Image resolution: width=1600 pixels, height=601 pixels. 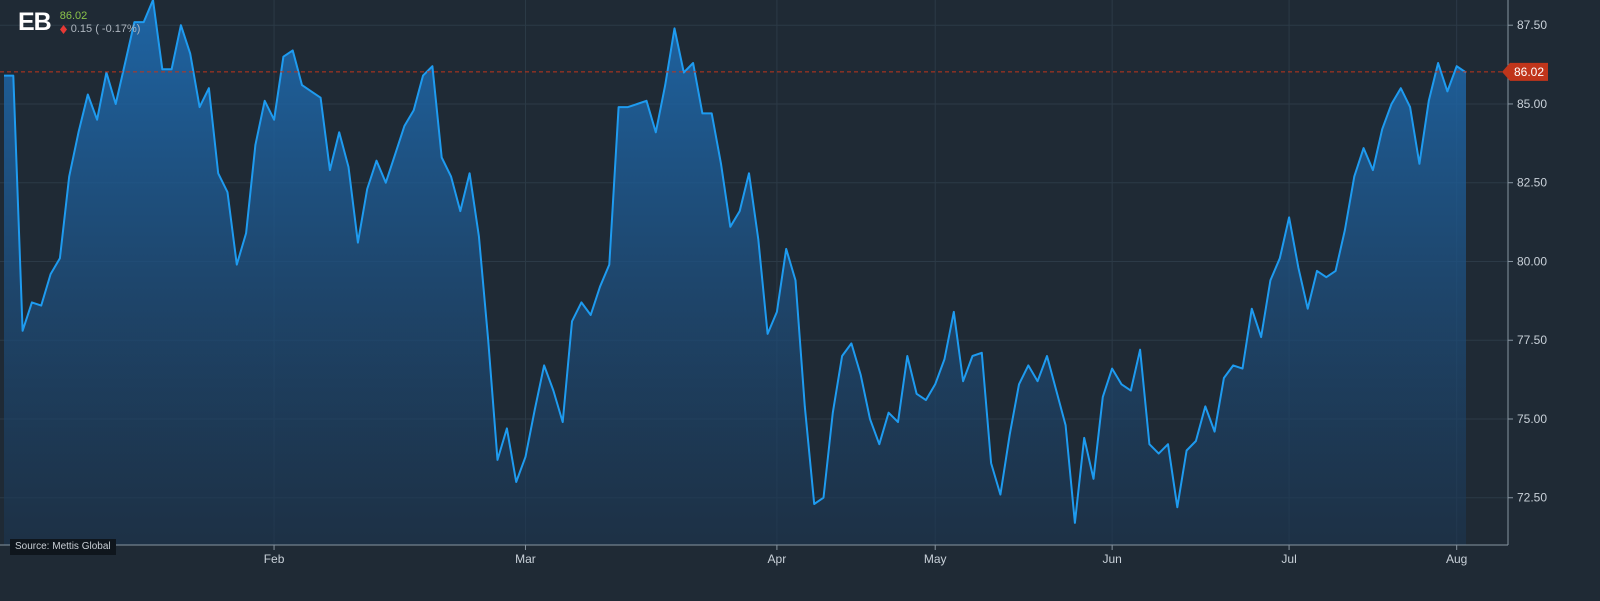 What do you see at coordinates (1111, 559) in the screenshot?
I see `x-tick-label: Jun` at bounding box center [1111, 559].